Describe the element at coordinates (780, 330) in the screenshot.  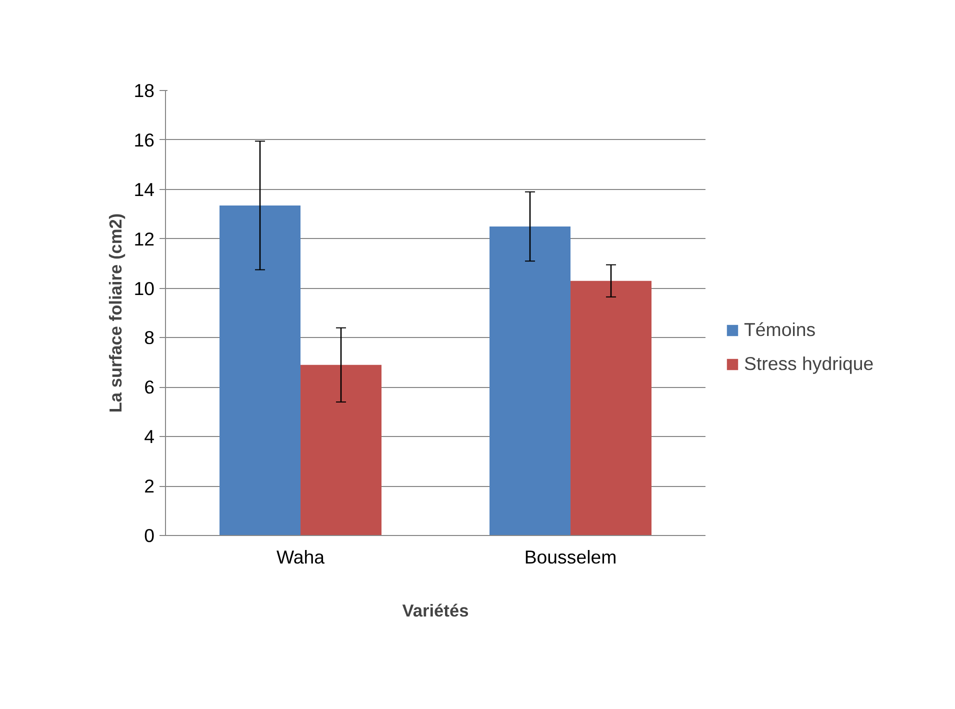
I see `legend-label: Témoins` at that location.